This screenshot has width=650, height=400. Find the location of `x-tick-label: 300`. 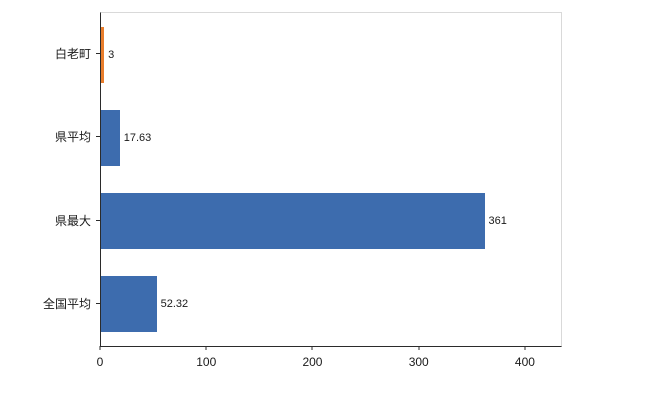

x-tick-label: 300 is located at coordinates (418, 362).